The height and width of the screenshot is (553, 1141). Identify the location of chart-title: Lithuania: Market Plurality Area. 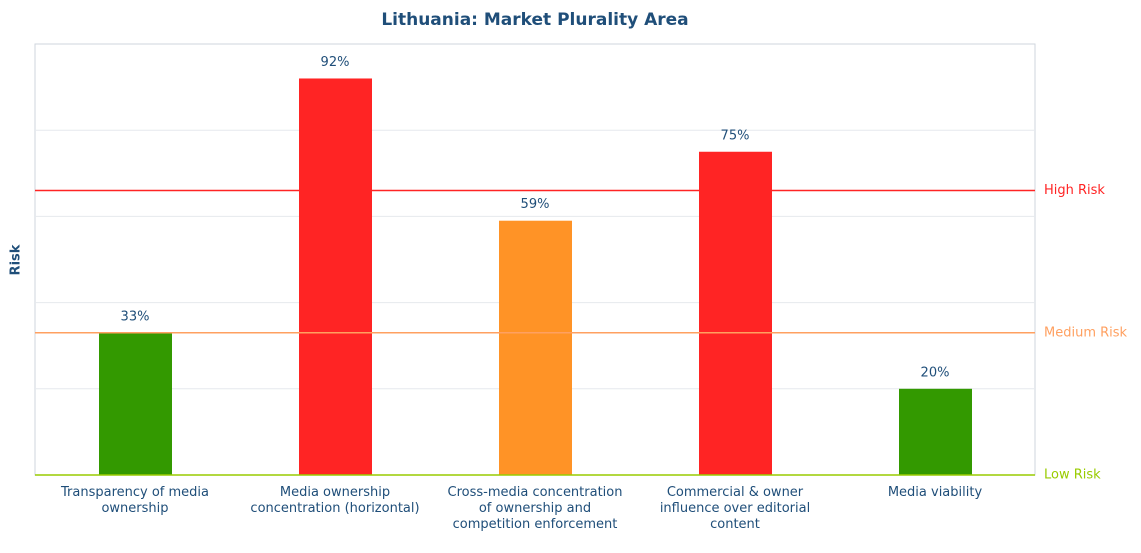
(534, 20).